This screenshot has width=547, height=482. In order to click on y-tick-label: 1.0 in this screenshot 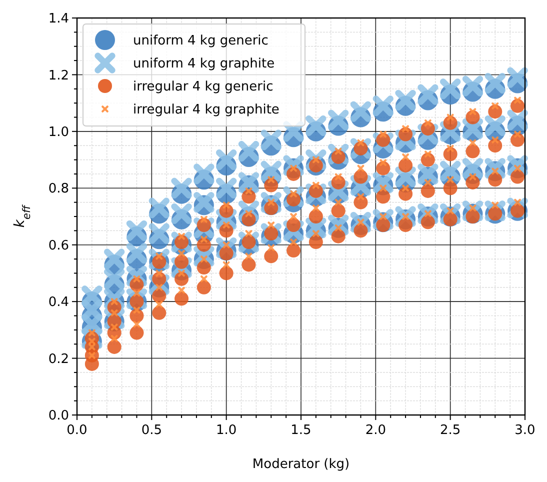, I will do `click(58, 132)`.